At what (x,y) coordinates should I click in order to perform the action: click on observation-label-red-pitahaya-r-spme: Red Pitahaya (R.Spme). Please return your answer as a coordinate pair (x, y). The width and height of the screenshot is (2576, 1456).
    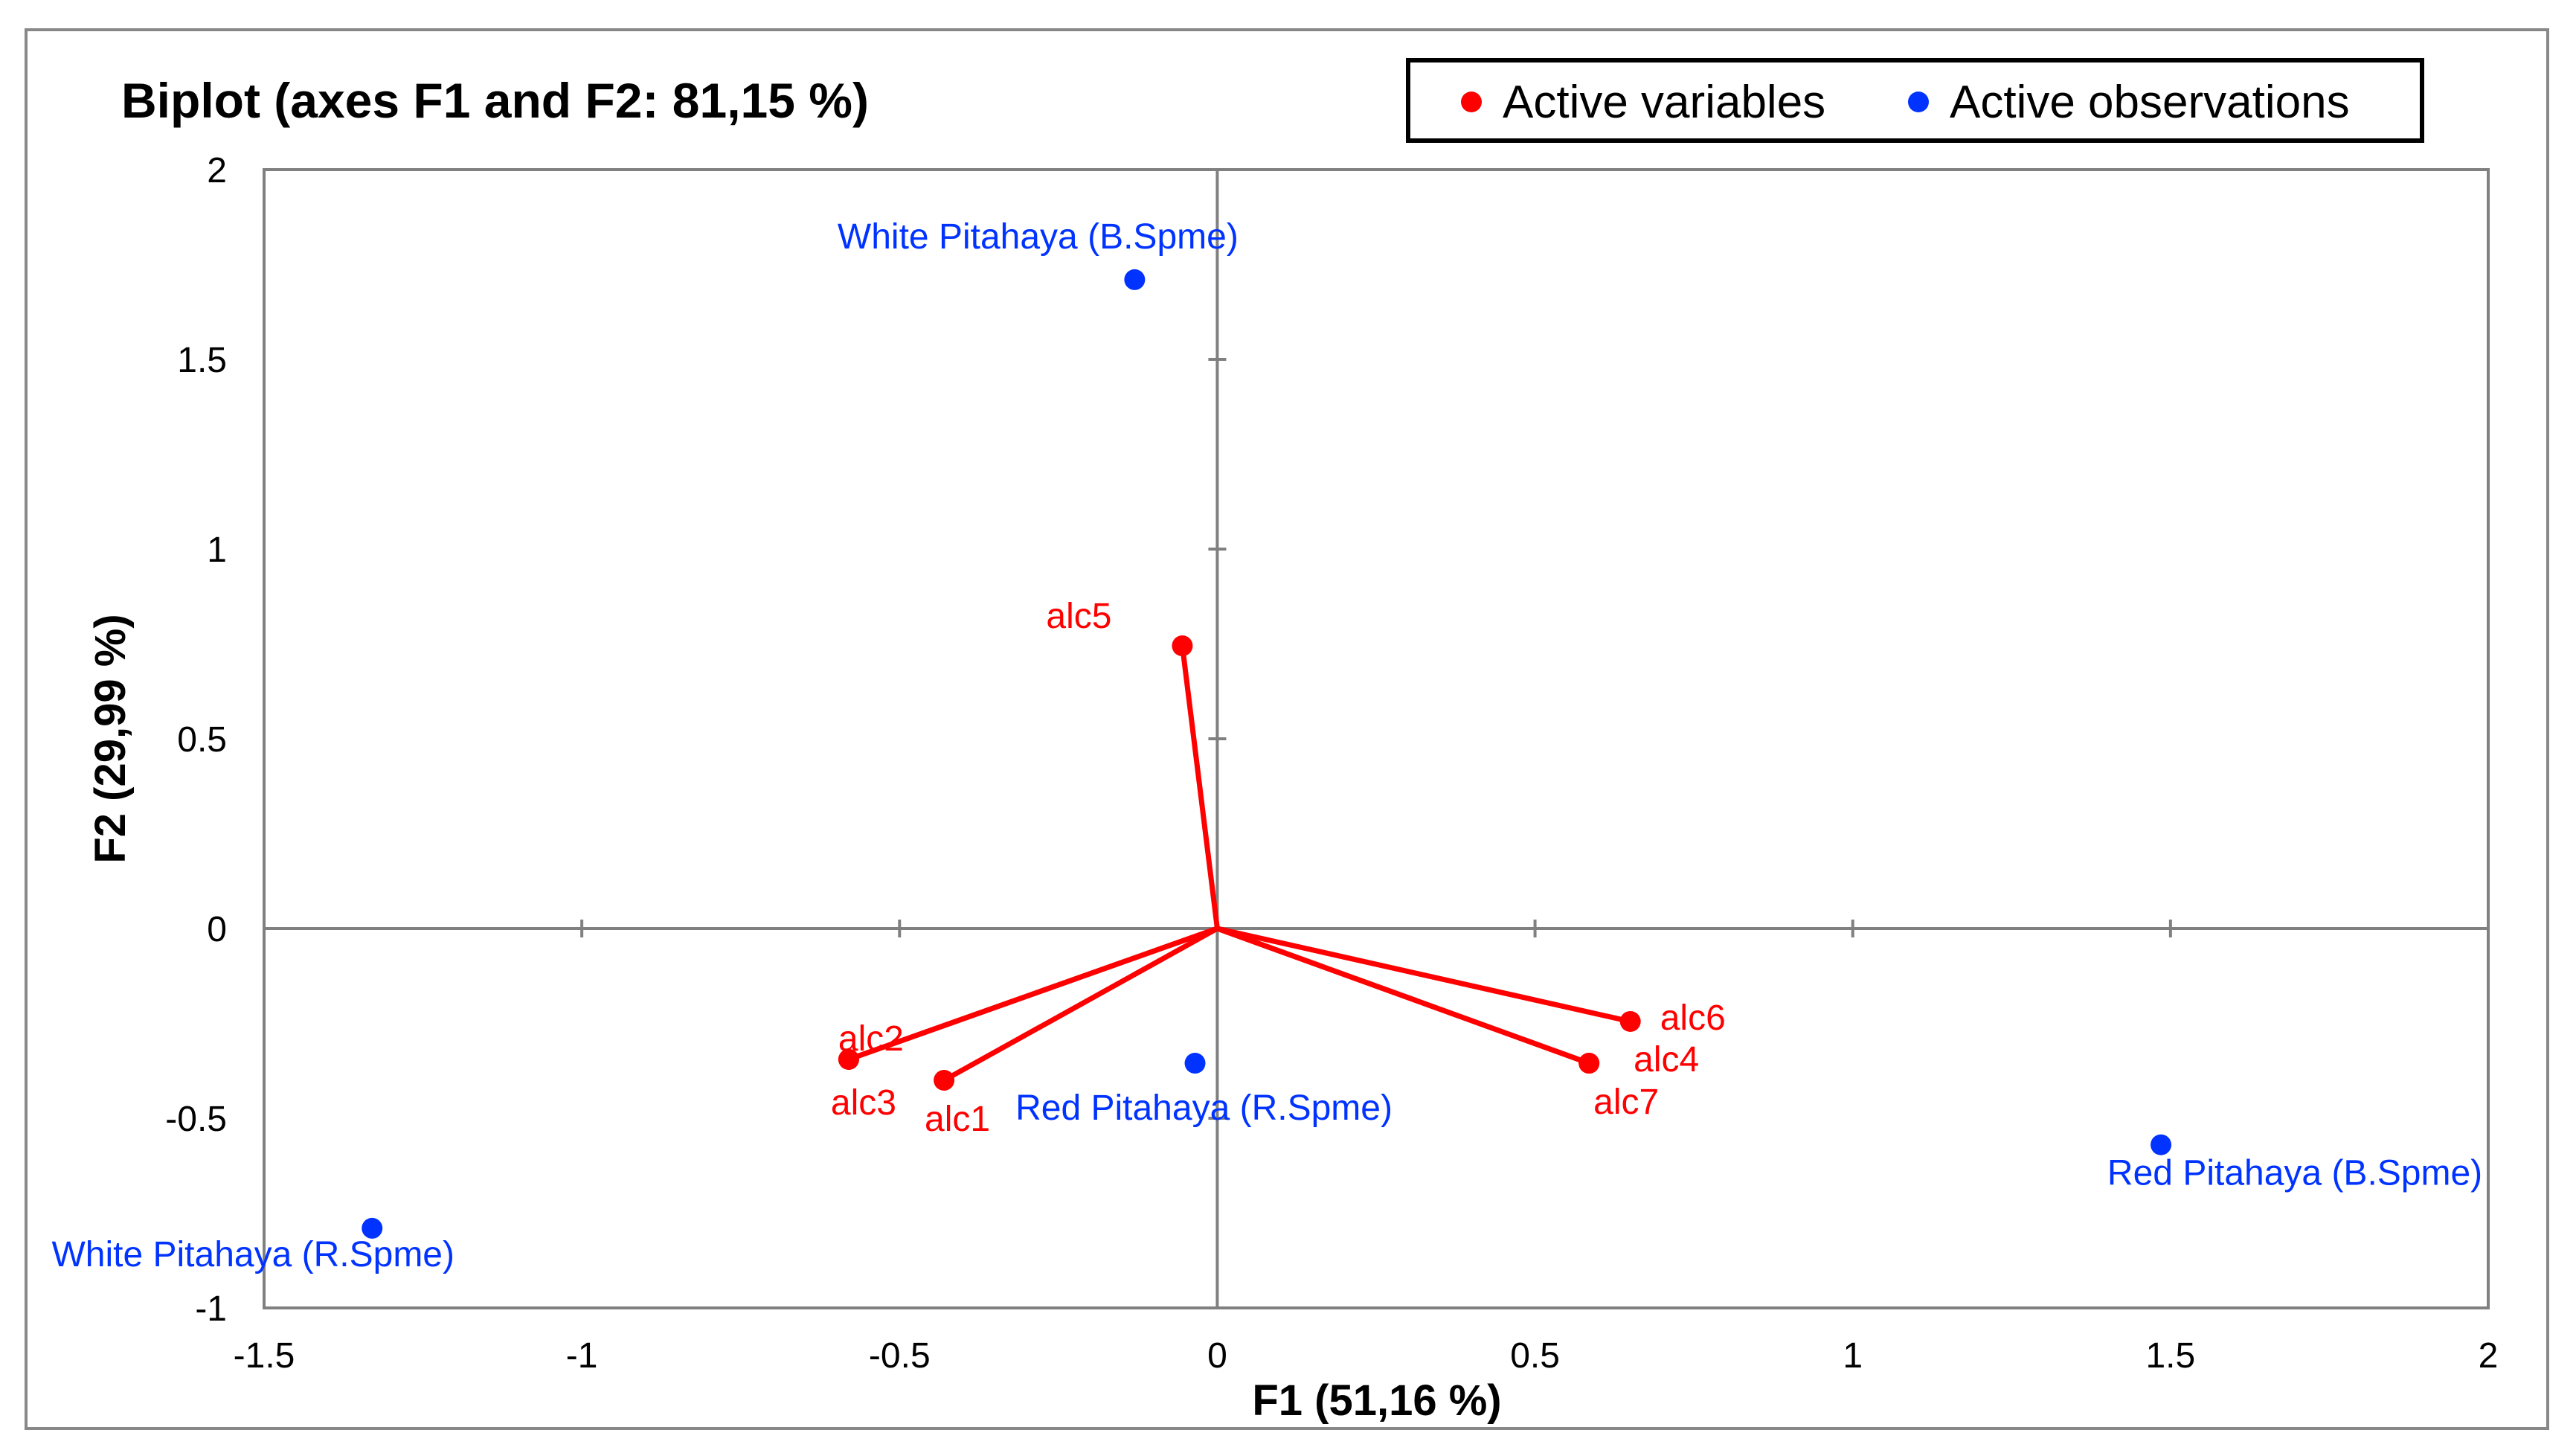
    Looking at the image, I should click on (1204, 1108).